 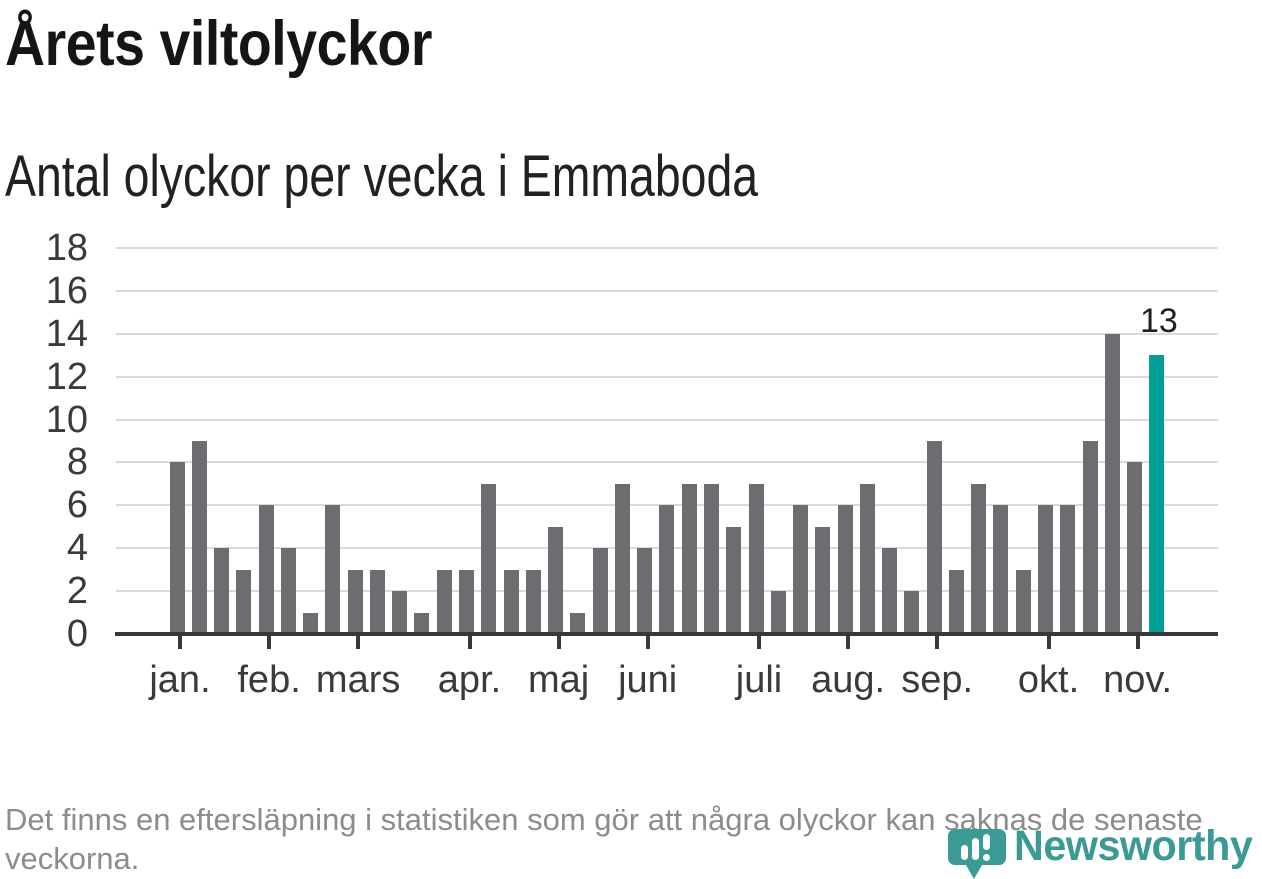 I want to click on newsworthy-logo: Newsworthy, so click(x=1105, y=848).